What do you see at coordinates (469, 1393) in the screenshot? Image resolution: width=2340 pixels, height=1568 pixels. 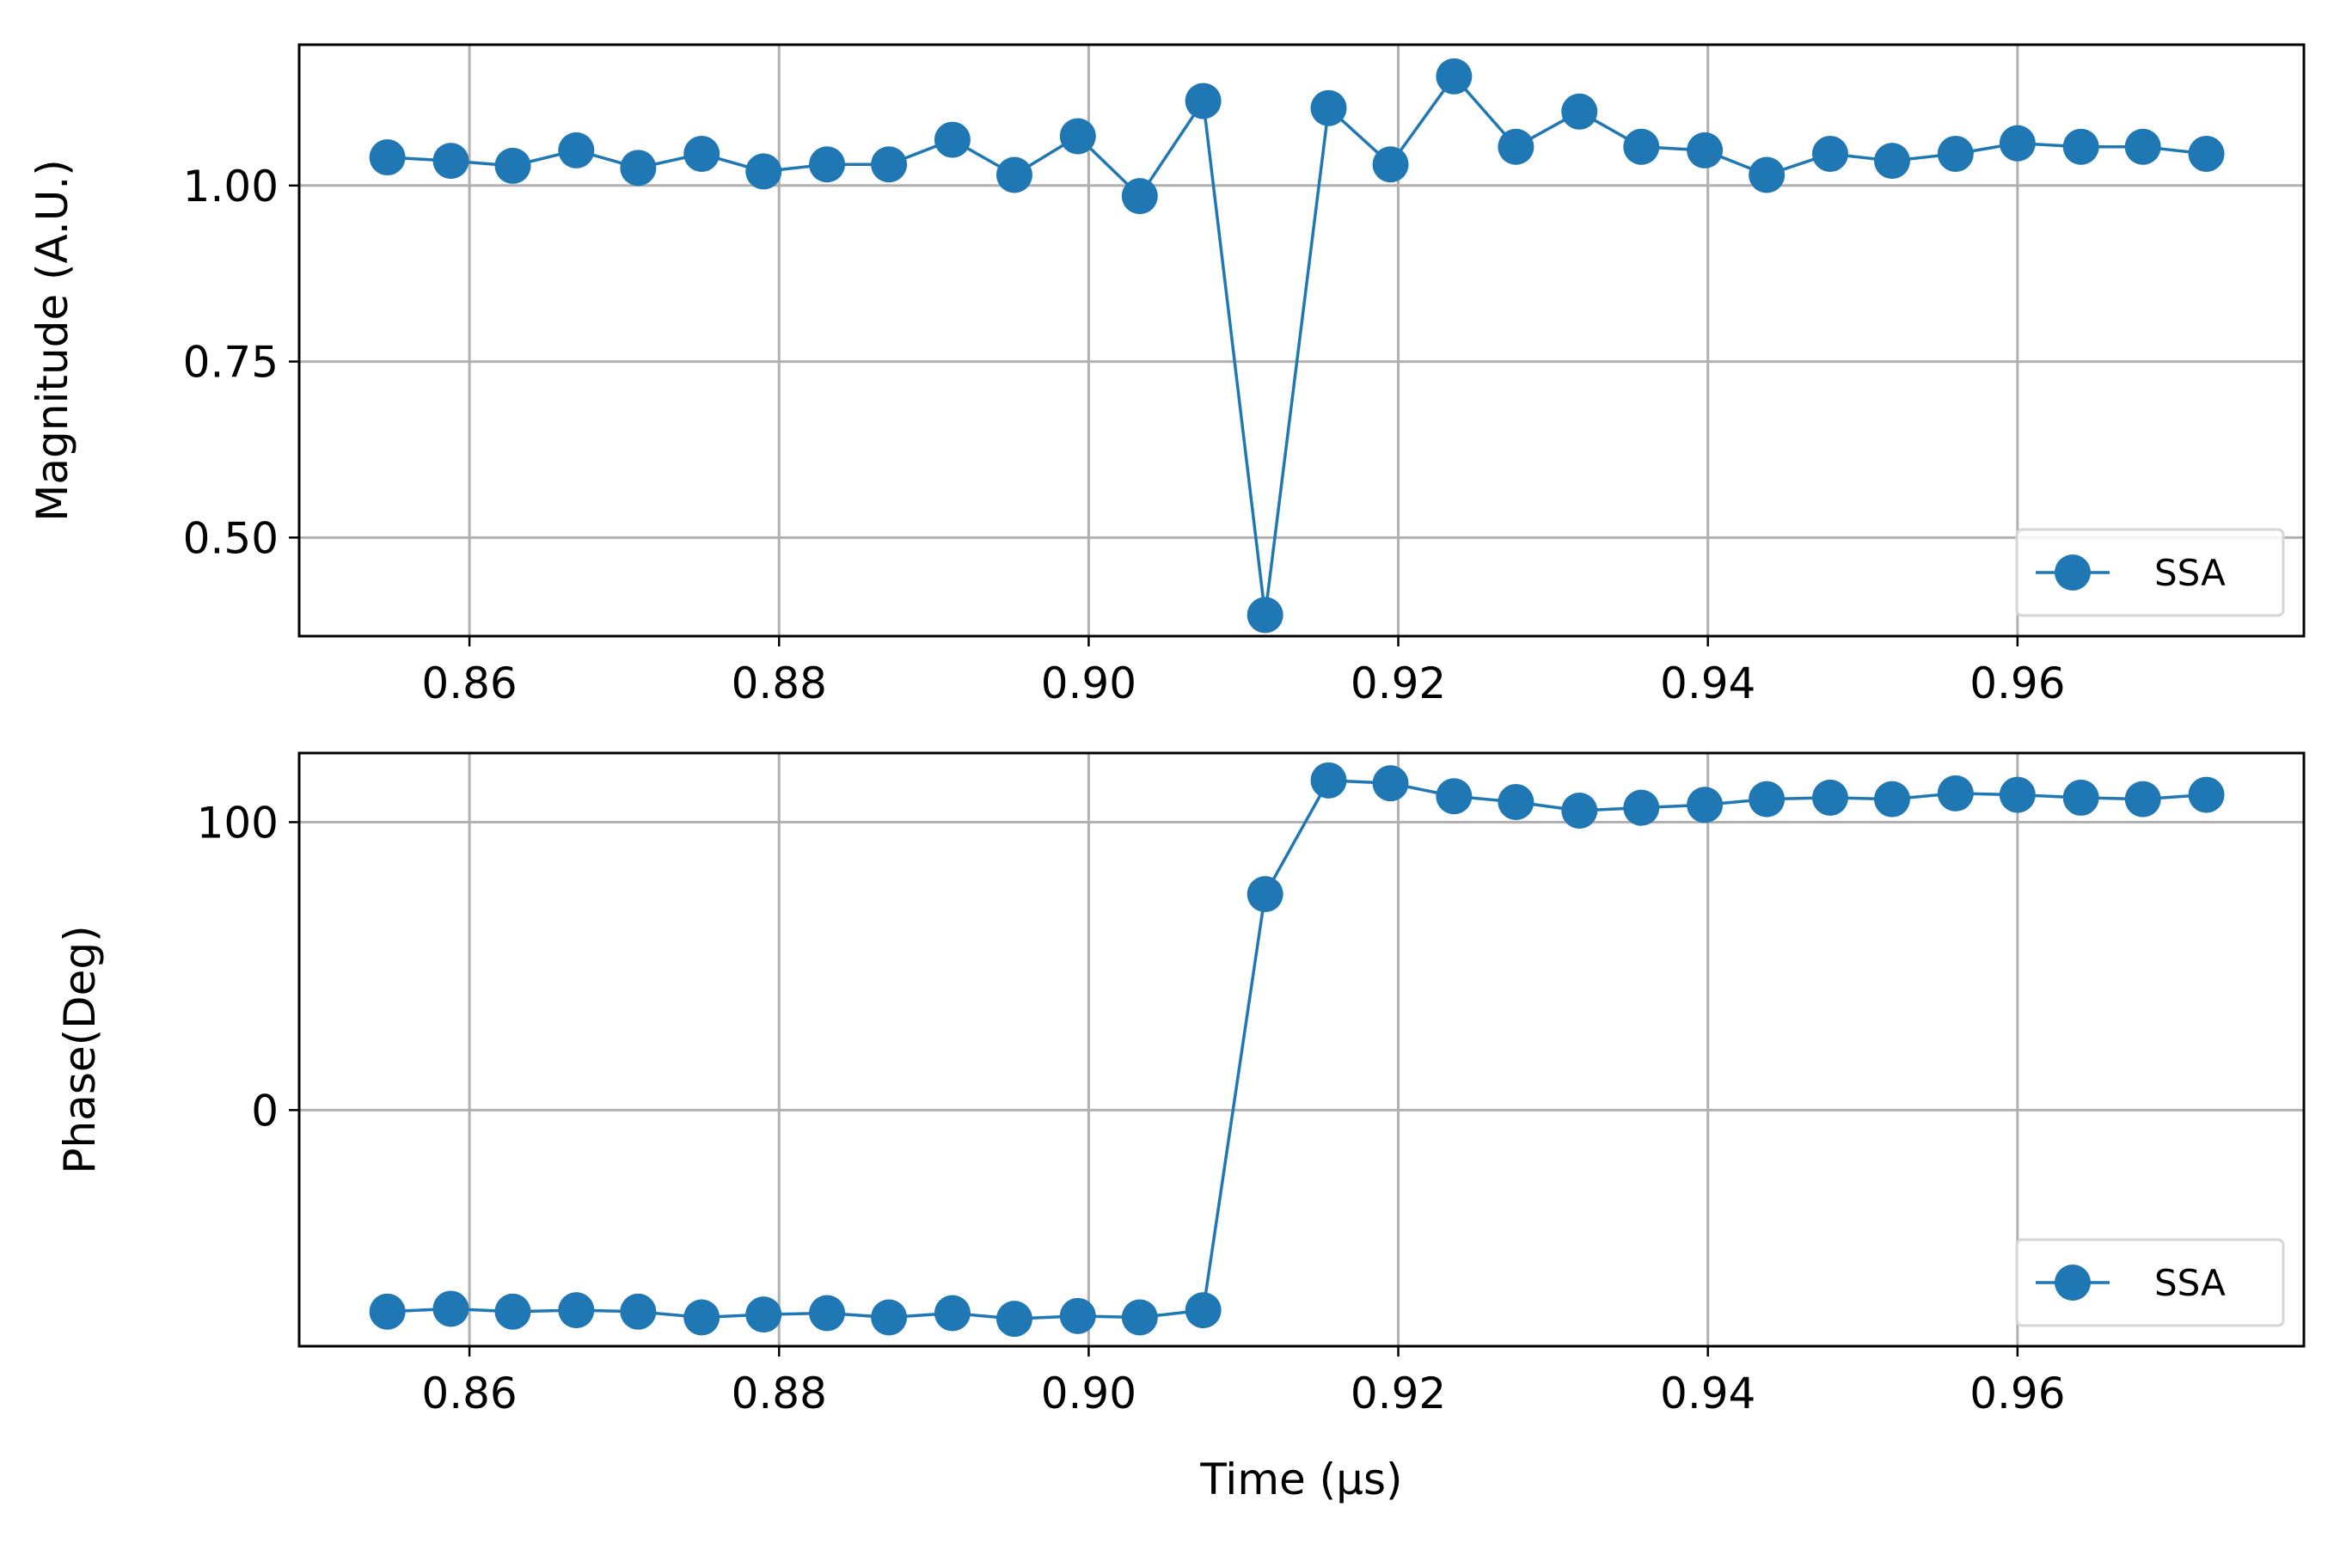 I see `phase-x-tick-label: 0.86` at bounding box center [469, 1393].